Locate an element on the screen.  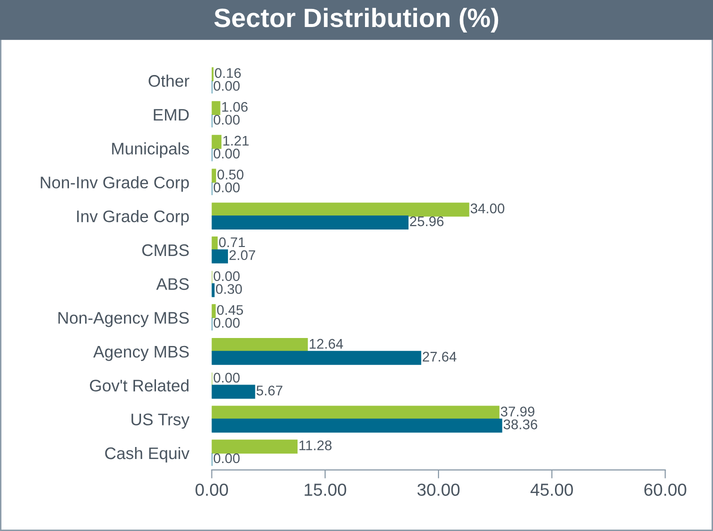
data-label: 12.64 is located at coordinates (327, 343).